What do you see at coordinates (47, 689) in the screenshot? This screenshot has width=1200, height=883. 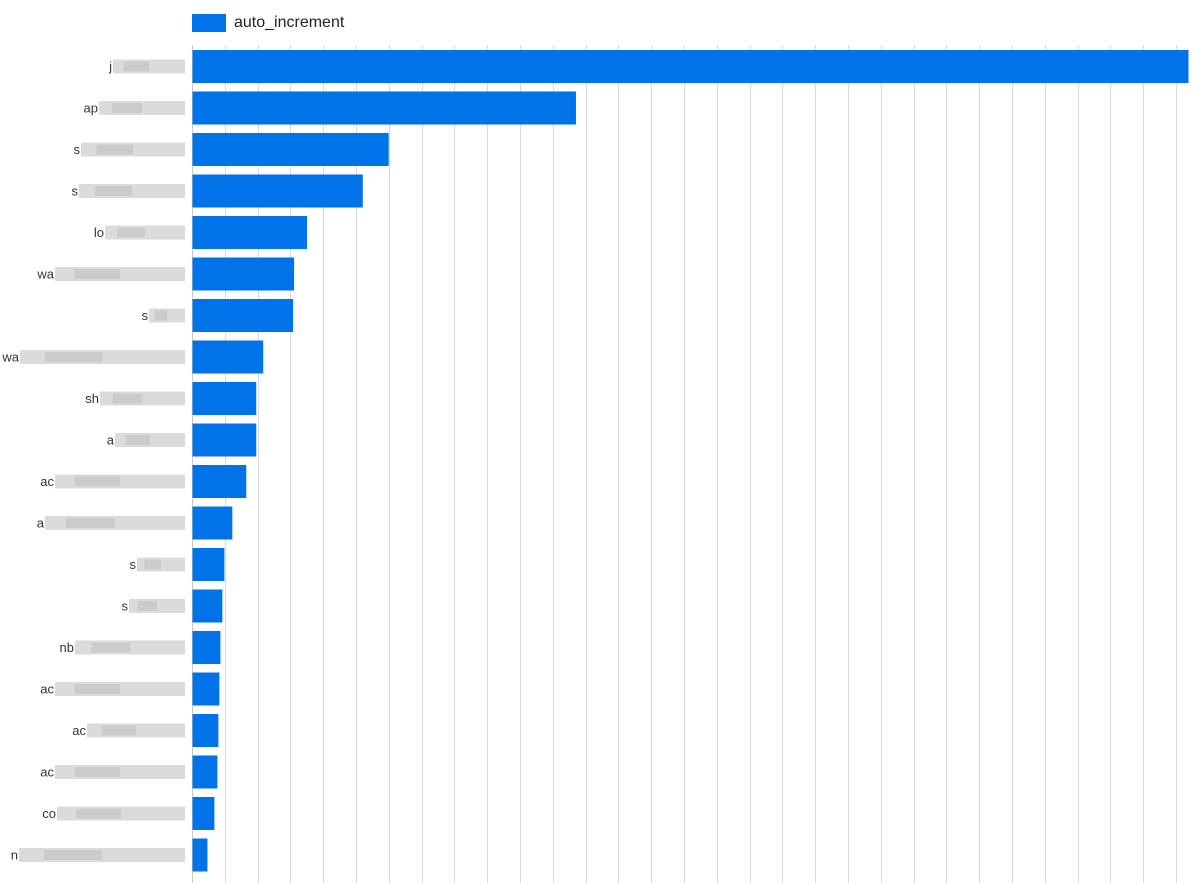 I see `category-label-16: ac` at bounding box center [47, 689].